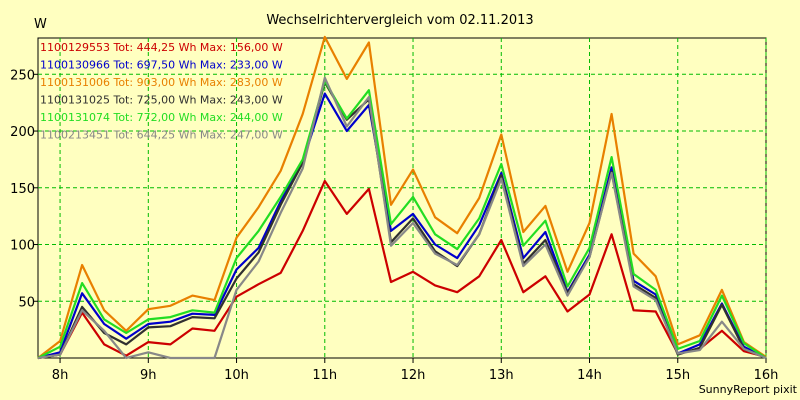 This screenshot has height=400, width=800. What do you see at coordinates (161, 82) in the screenshot?
I see `legend-entry: 1100131006 Tot: 903,00 Wh Max: 283,00 W` at bounding box center [161, 82].